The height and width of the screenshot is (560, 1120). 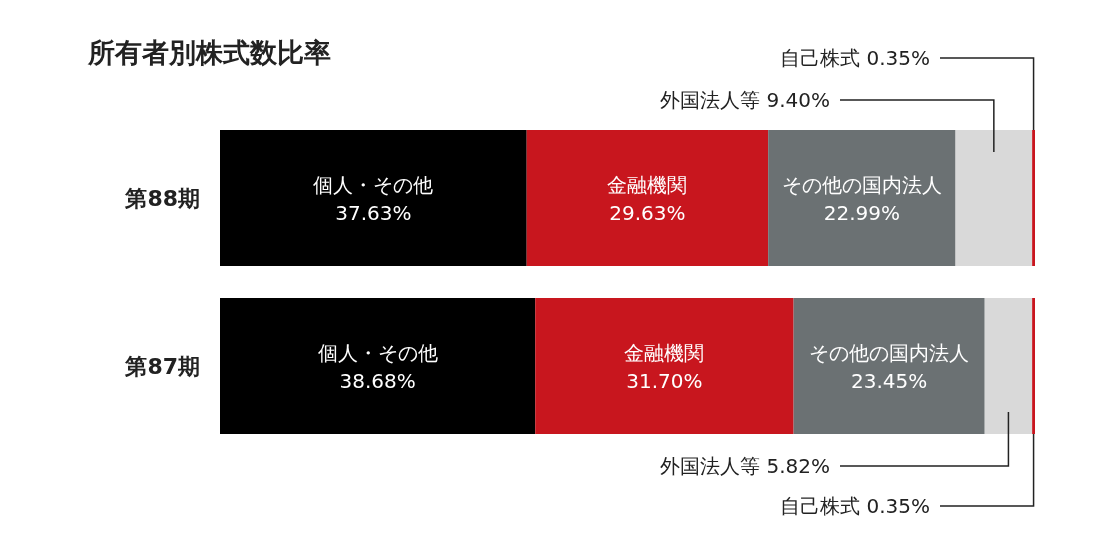 What do you see at coordinates (377, 353) in the screenshot?
I see `text: 個人・その他` at bounding box center [377, 353].